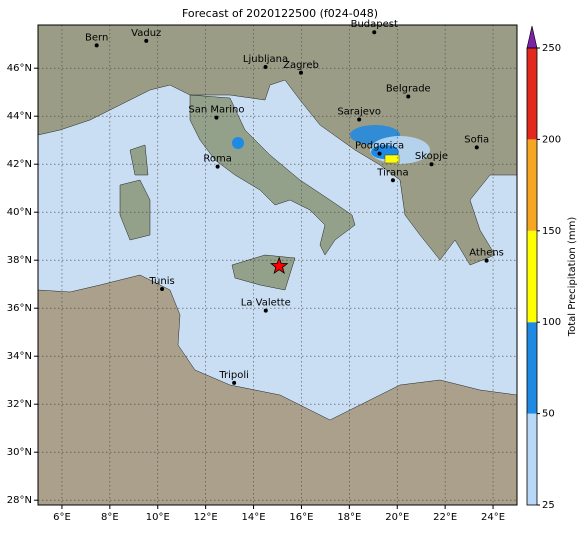 This screenshot has width=586, height=533. I want to click on colorbar: 25 50 100 150 200 250 Total Precipitation (mm), so click(552, 268).